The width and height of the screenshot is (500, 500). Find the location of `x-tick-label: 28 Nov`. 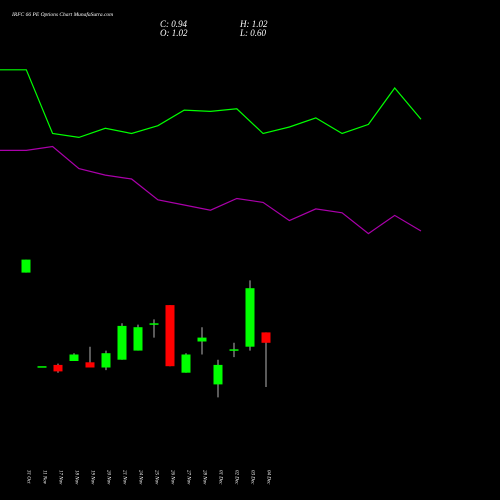

x-tick-label: 28 Nov is located at coordinates (204, 477).